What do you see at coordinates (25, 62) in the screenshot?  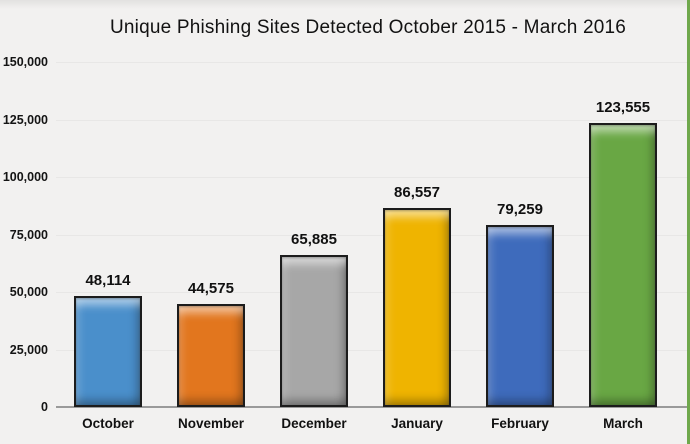 I see `y-axis-tick-label: 150,000` at bounding box center [25, 62].